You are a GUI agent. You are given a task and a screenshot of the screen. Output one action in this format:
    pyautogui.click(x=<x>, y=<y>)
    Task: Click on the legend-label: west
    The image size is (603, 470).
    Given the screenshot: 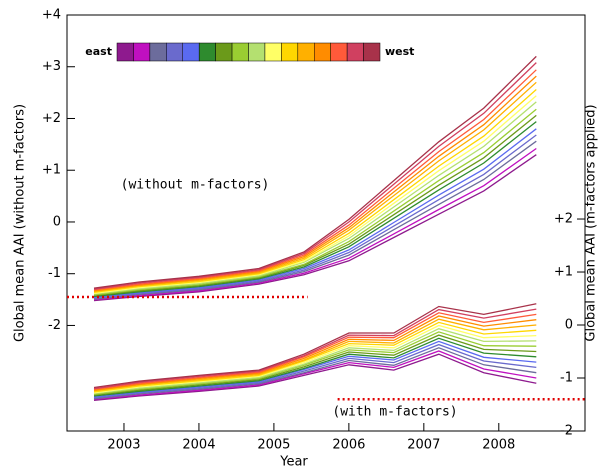 What is the action you would take?
    pyautogui.click(x=399, y=51)
    